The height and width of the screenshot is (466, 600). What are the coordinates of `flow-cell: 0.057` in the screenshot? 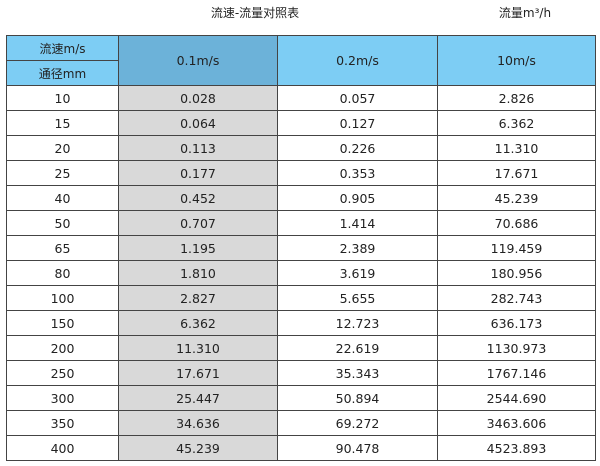 It's located at (357, 98).